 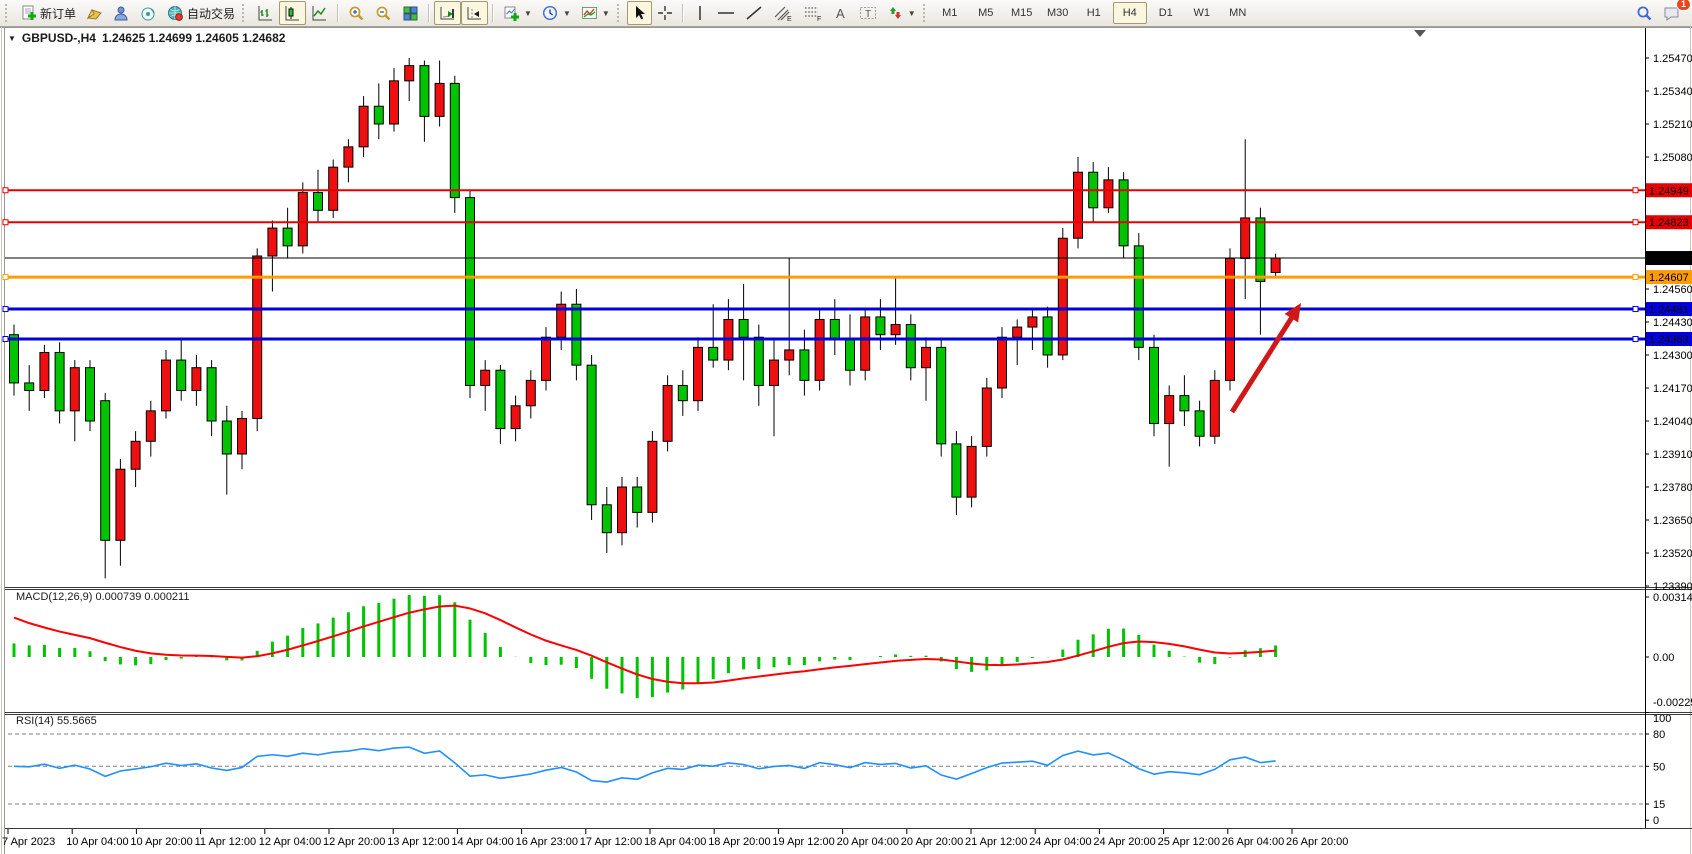 What do you see at coordinates (589, 12) in the screenshot?
I see `template-chart-icon` at bounding box center [589, 12].